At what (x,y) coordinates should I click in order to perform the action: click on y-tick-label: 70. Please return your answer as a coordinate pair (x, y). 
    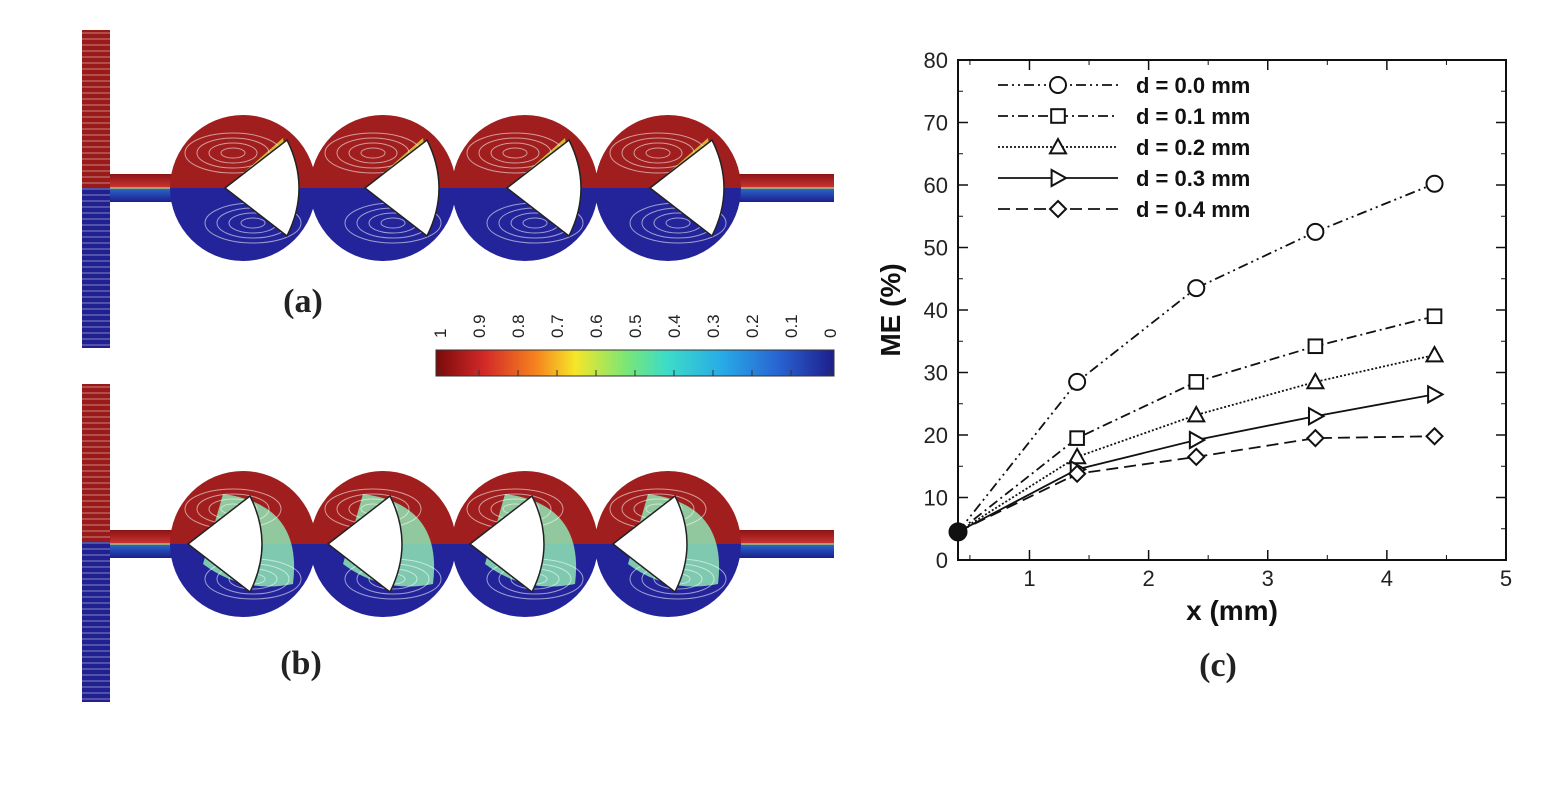
    Looking at the image, I should click on (936, 123).